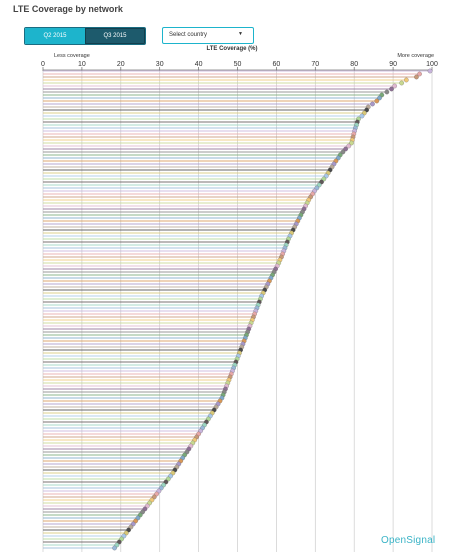 Image resolution: width=464 pixels, height=560 pixels. What do you see at coordinates (315, 64) in the screenshot?
I see `x-tick-label: 70` at bounding box center [315, 64].